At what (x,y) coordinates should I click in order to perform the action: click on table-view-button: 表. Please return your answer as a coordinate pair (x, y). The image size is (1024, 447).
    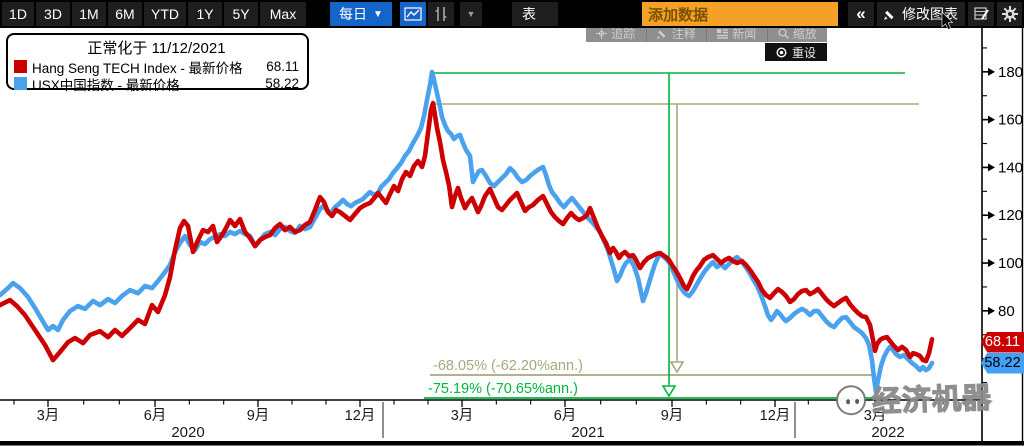
    Looking at the image, I should click on (535, 14).